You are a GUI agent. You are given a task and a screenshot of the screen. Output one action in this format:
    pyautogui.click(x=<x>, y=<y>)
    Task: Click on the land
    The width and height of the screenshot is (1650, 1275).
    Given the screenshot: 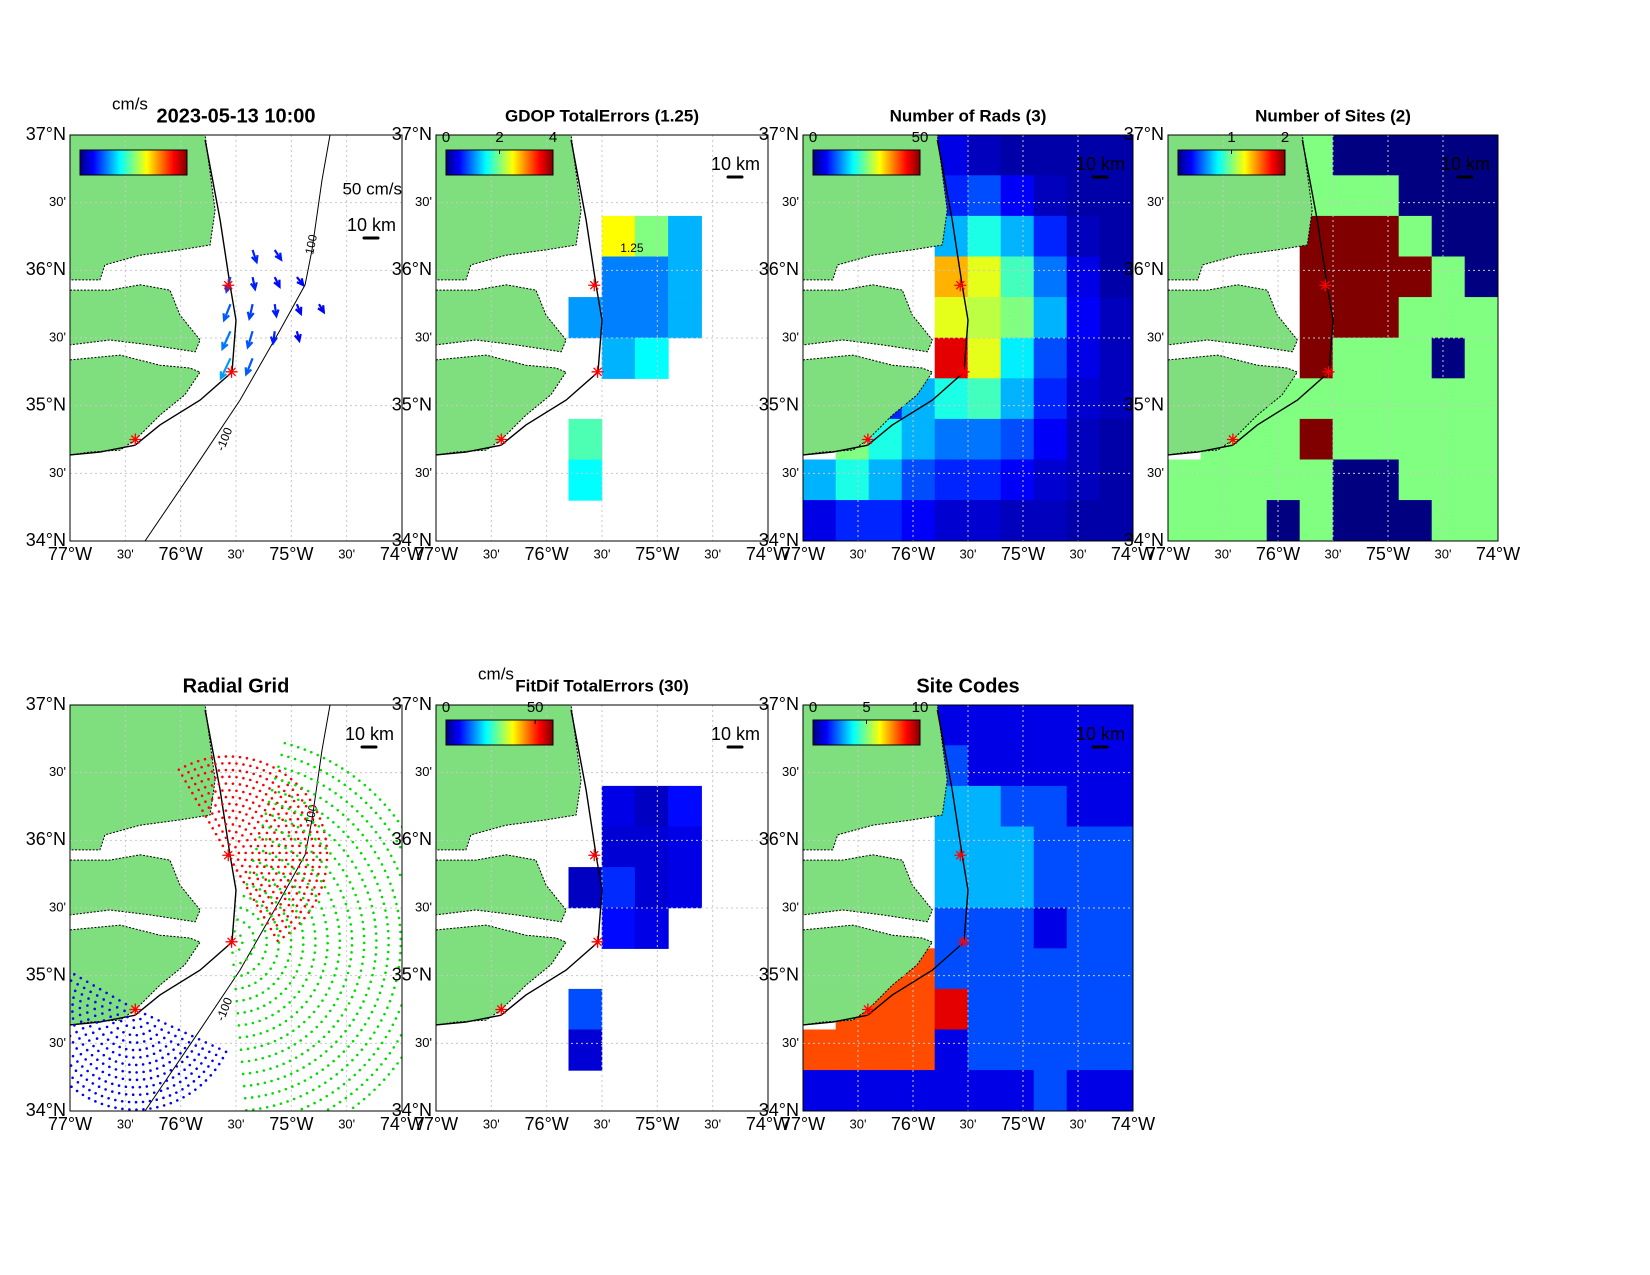 What is the action you would take?
    pyautogui.click(x=135, y=888)
    